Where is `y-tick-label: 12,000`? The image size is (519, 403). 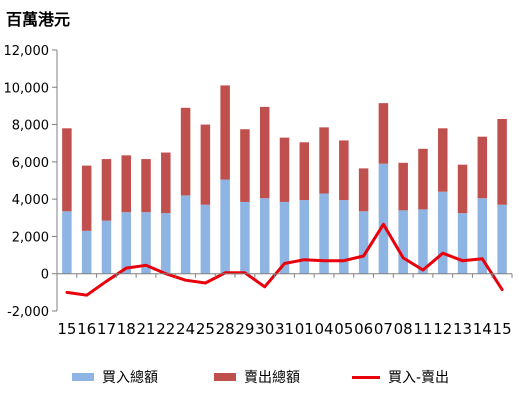
y-tick-label: 12,000 is located at coordinates (27, 51).